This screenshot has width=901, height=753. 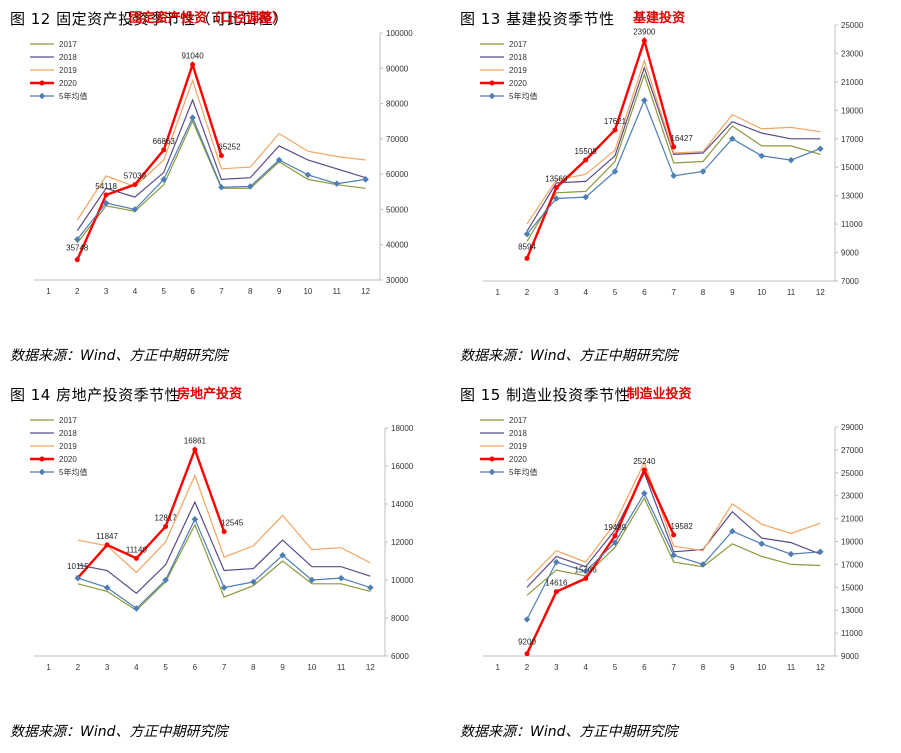 I want to click on data-label-2020: 91040, so click(x=192, y=56).